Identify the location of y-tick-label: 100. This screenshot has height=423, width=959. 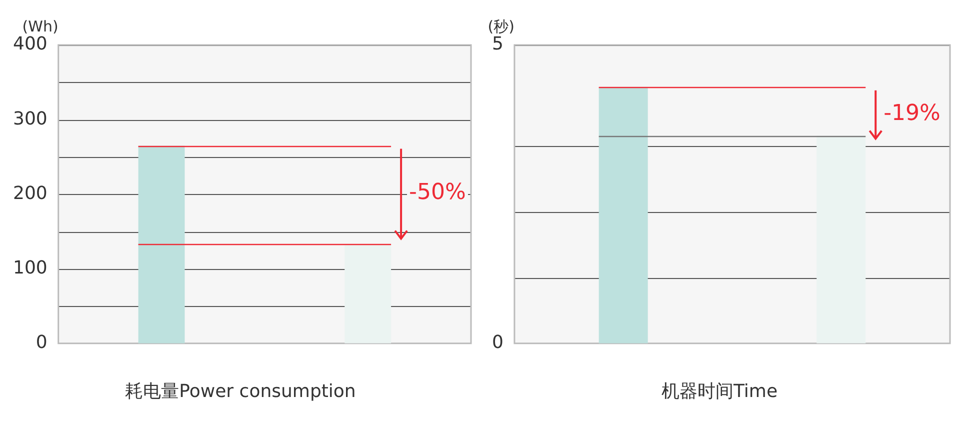
(30, 267).